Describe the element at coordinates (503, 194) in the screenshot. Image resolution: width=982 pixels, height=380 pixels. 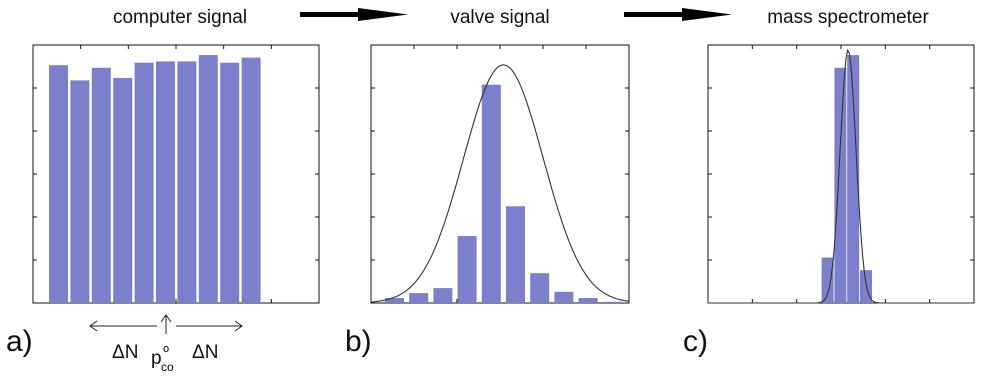
I see `bars-valve-signal` at that location.